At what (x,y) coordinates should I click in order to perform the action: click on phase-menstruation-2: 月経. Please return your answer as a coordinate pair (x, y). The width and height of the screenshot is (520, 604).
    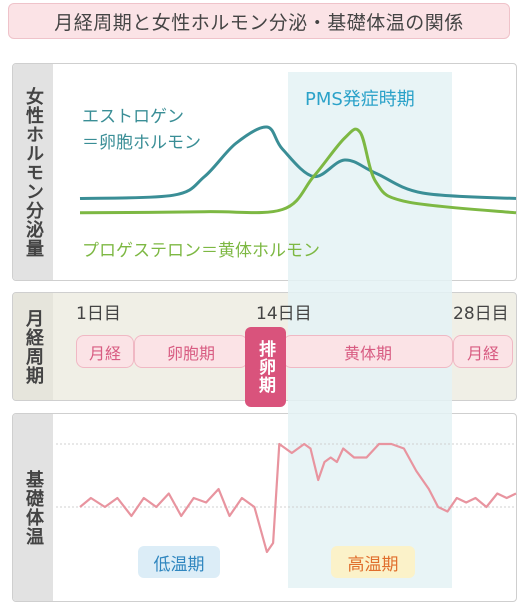
    Looking at the image, I should click on (483, 351).